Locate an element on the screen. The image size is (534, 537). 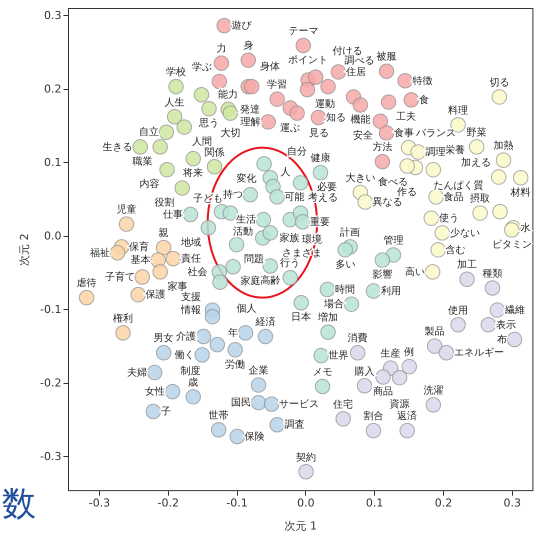
x-tick-label: 0.3 is located at coordinates (512, 503).